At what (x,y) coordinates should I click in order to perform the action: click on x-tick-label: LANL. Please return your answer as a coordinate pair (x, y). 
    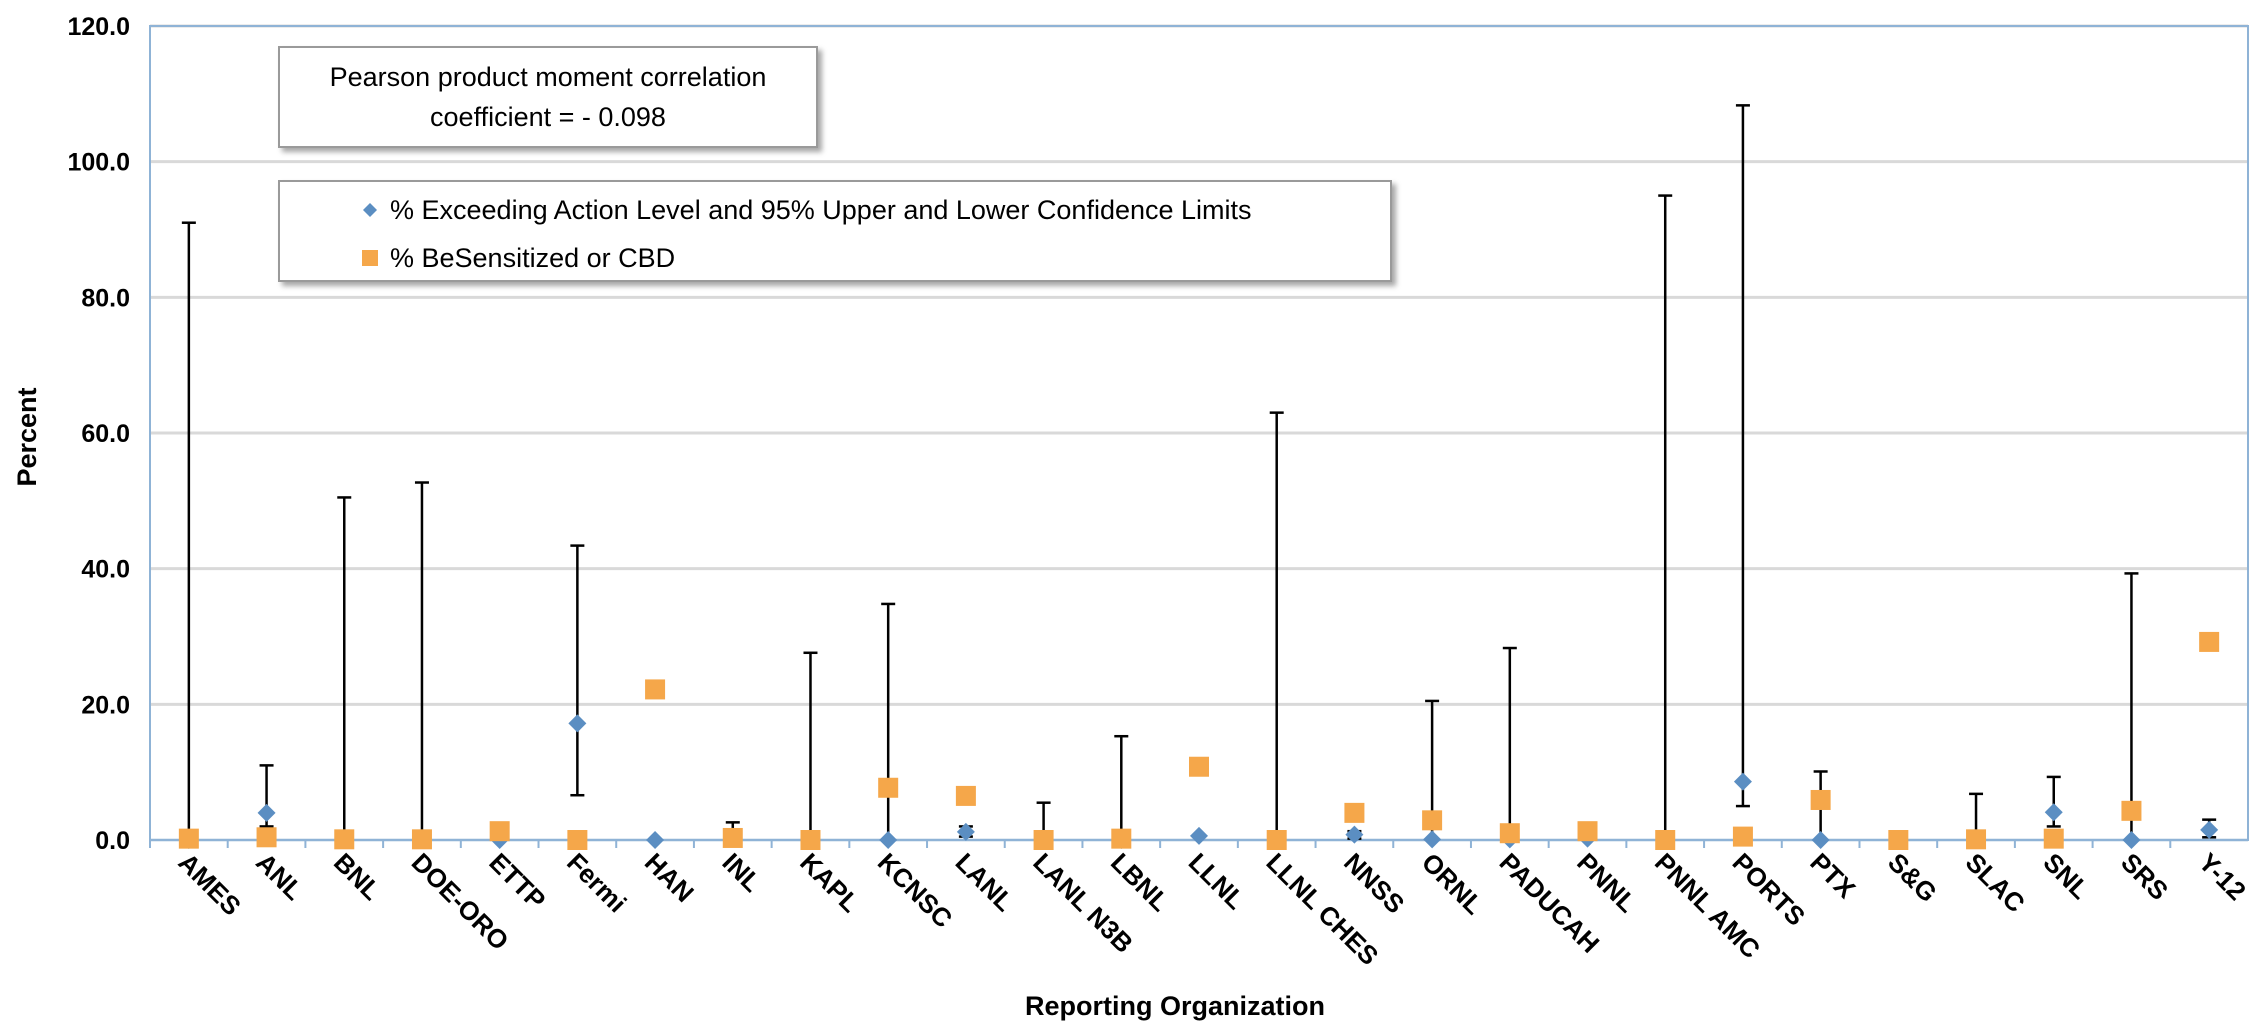
    Looking at the image, I should click on (985, 882).